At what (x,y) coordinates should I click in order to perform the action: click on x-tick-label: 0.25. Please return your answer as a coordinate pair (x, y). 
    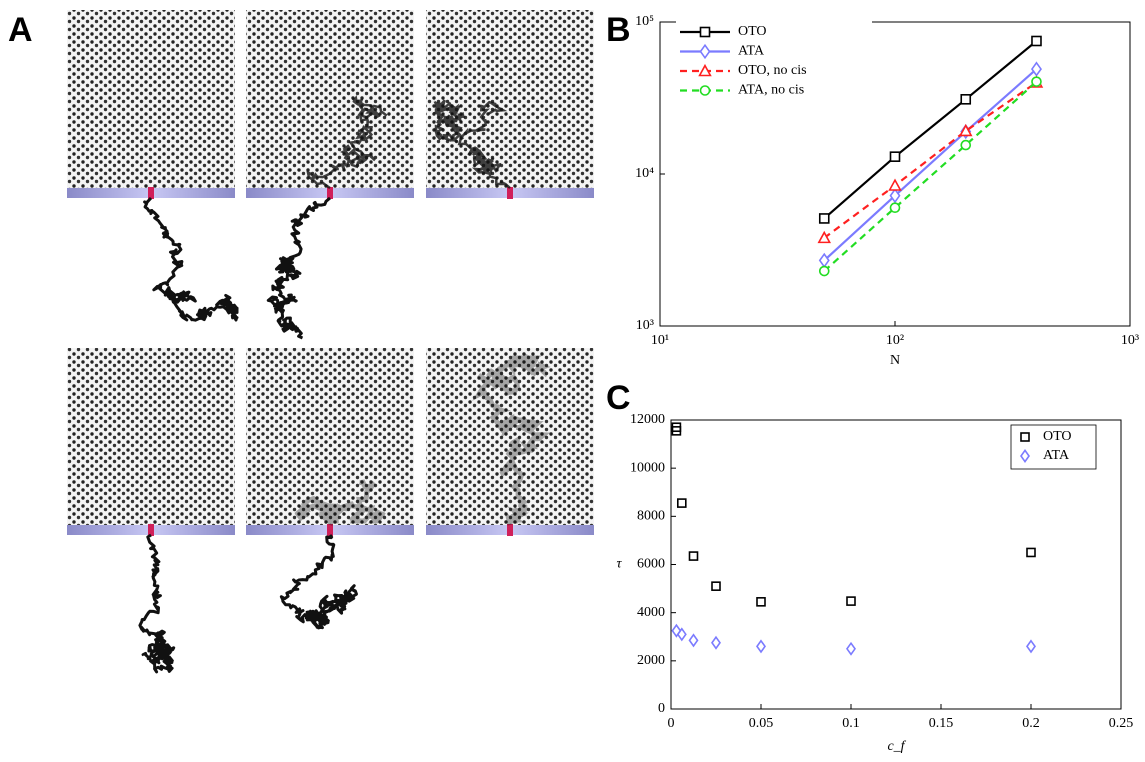
    Looking at the image, I should click on (1121, 723).